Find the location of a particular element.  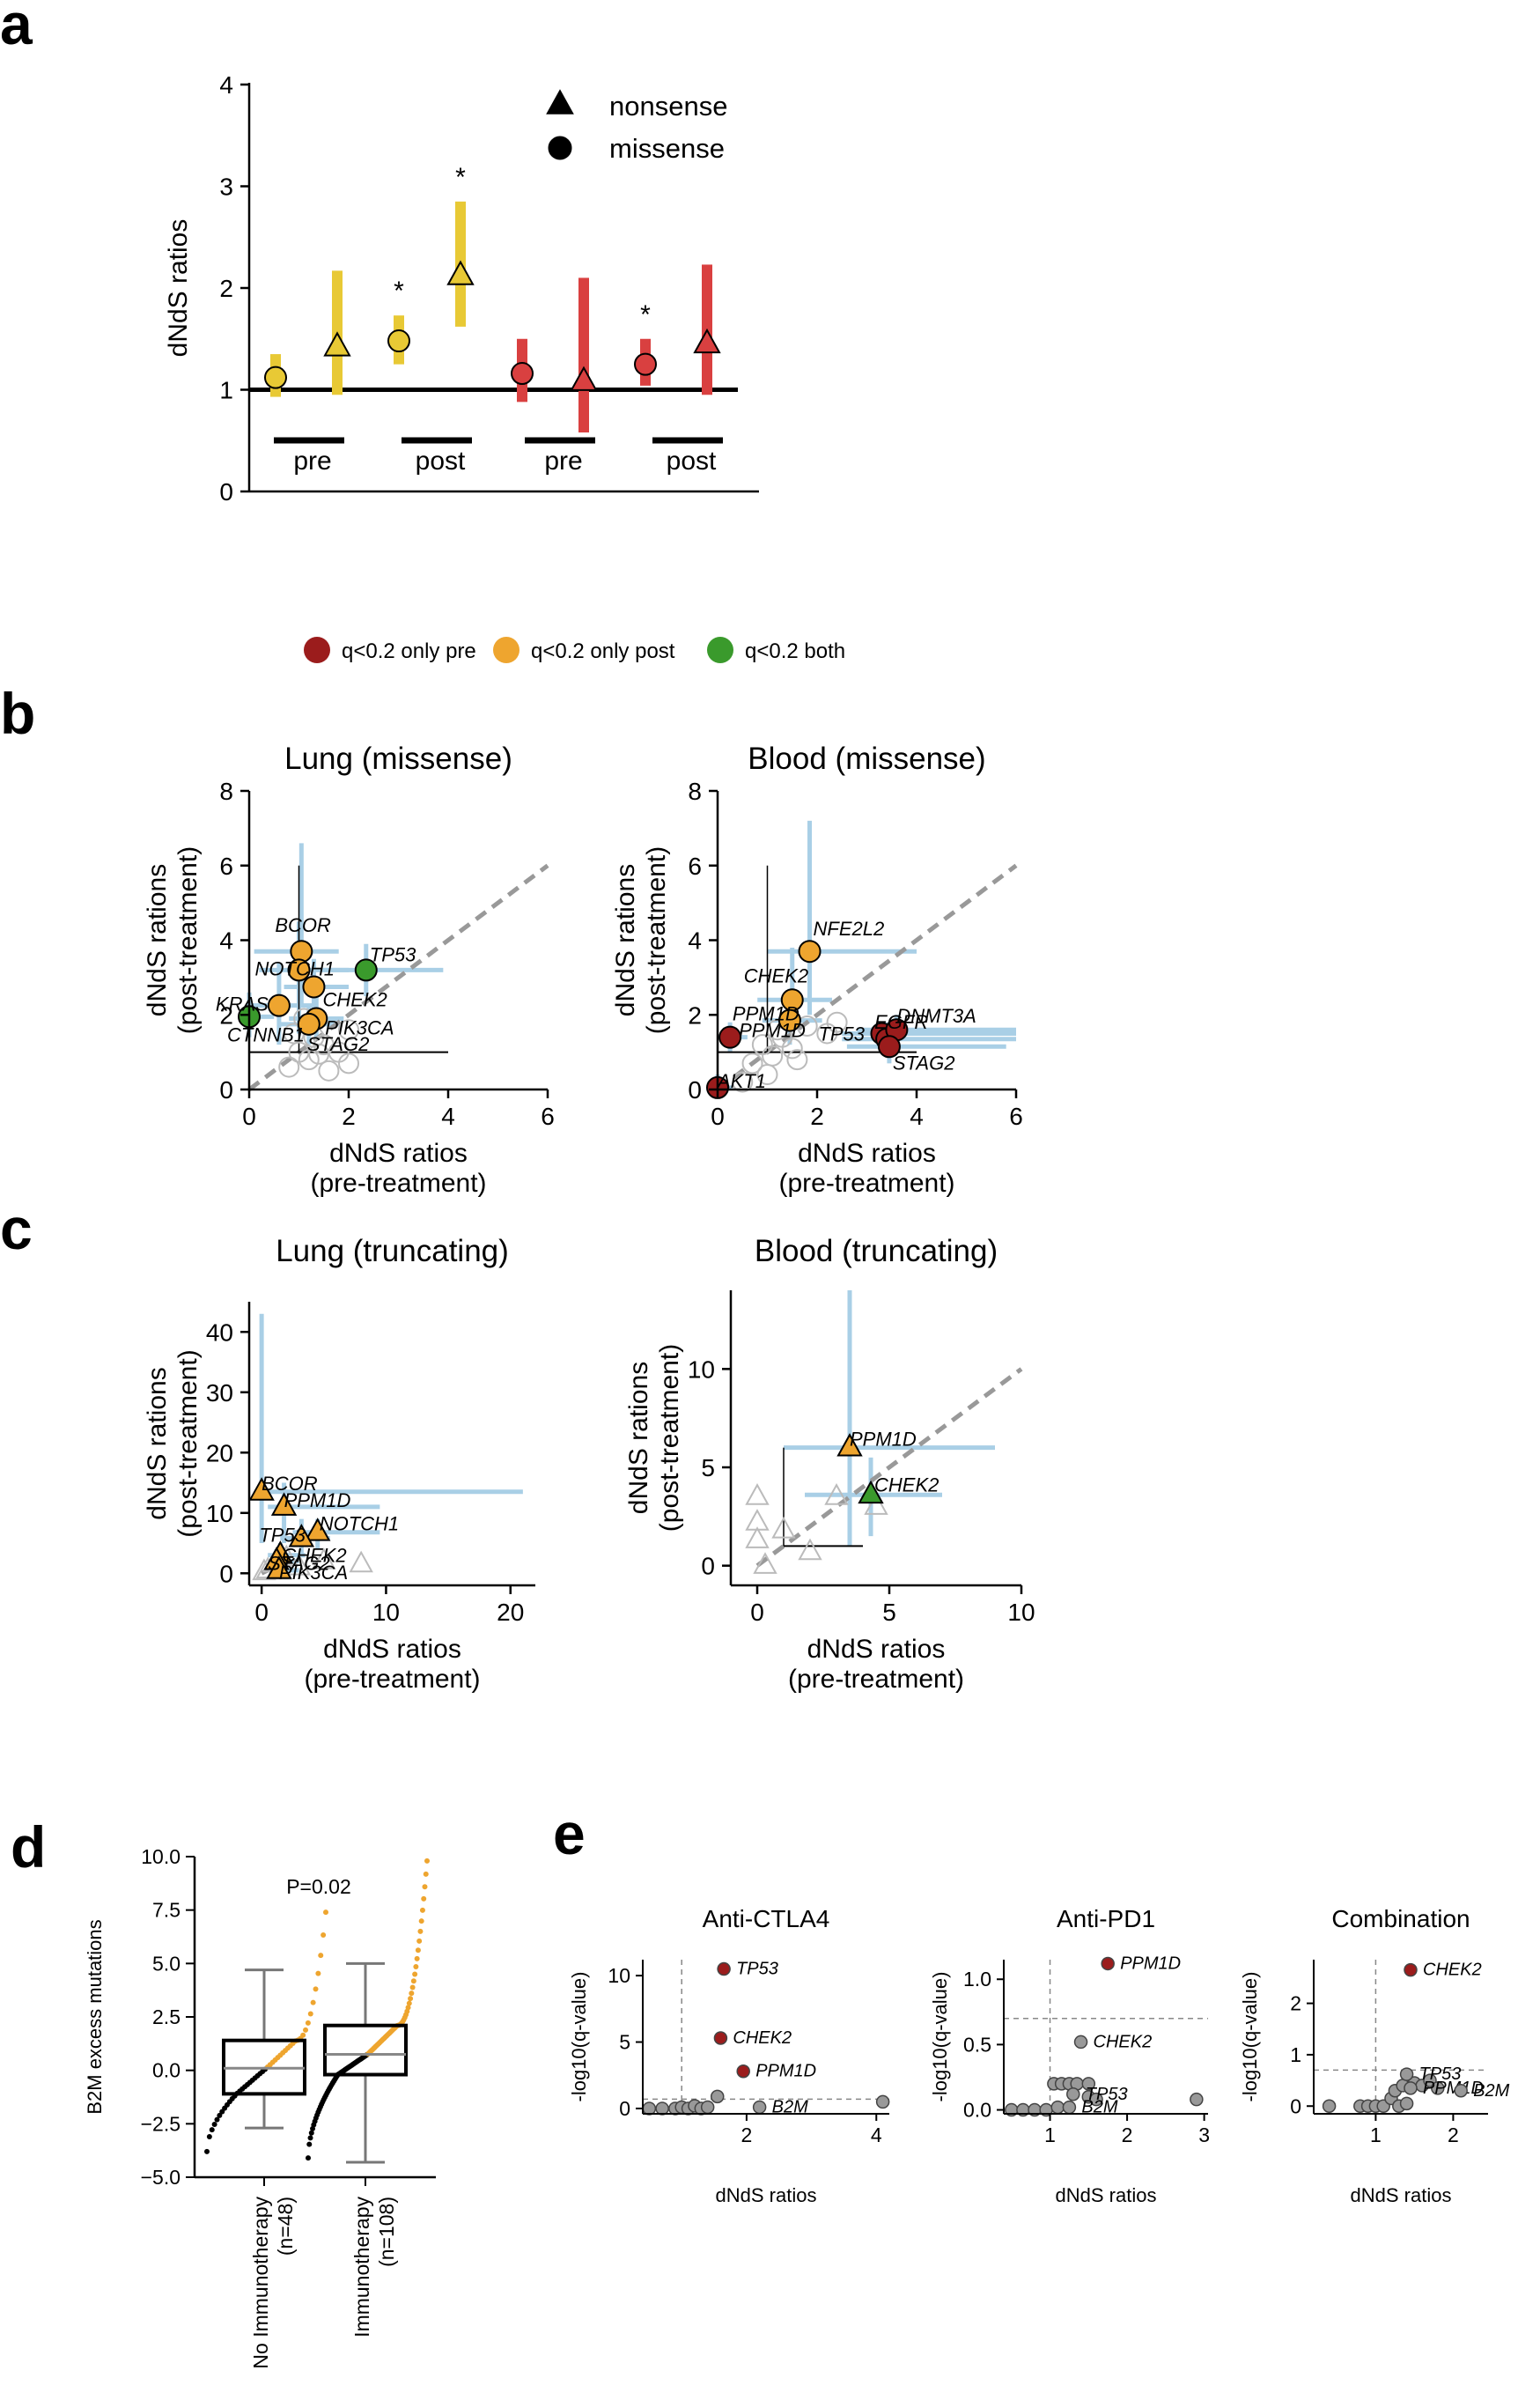

b_lung-gene-label: NOTCH1 is located at coordinates (295, 968).